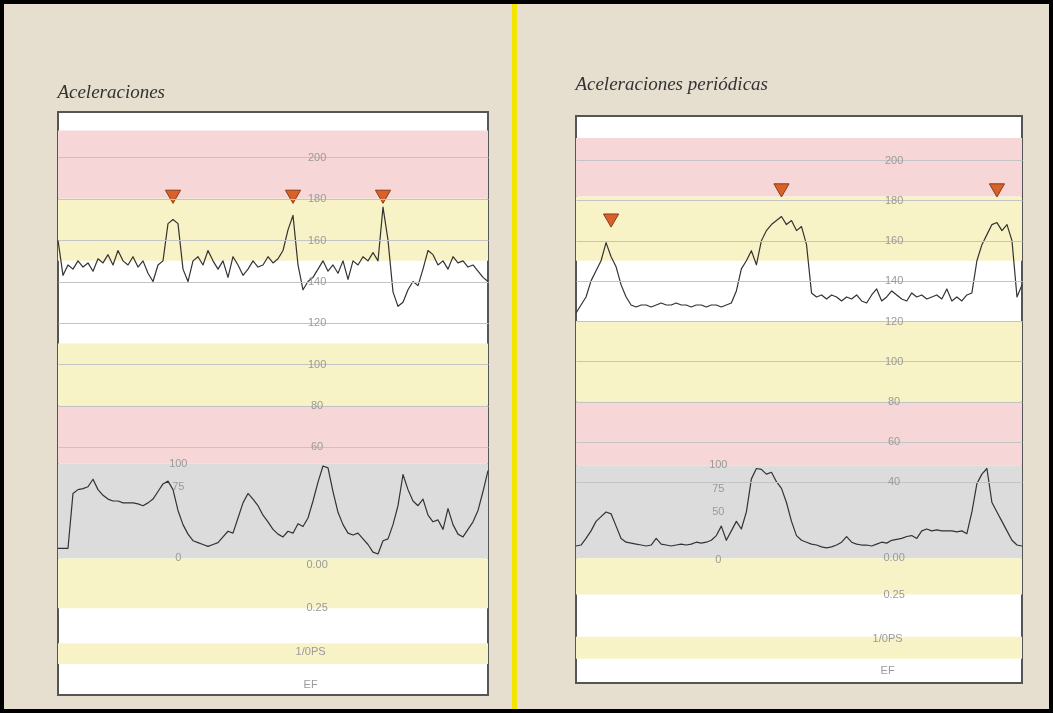  I want to click on y-tick-label: 40, so click(894, 481).